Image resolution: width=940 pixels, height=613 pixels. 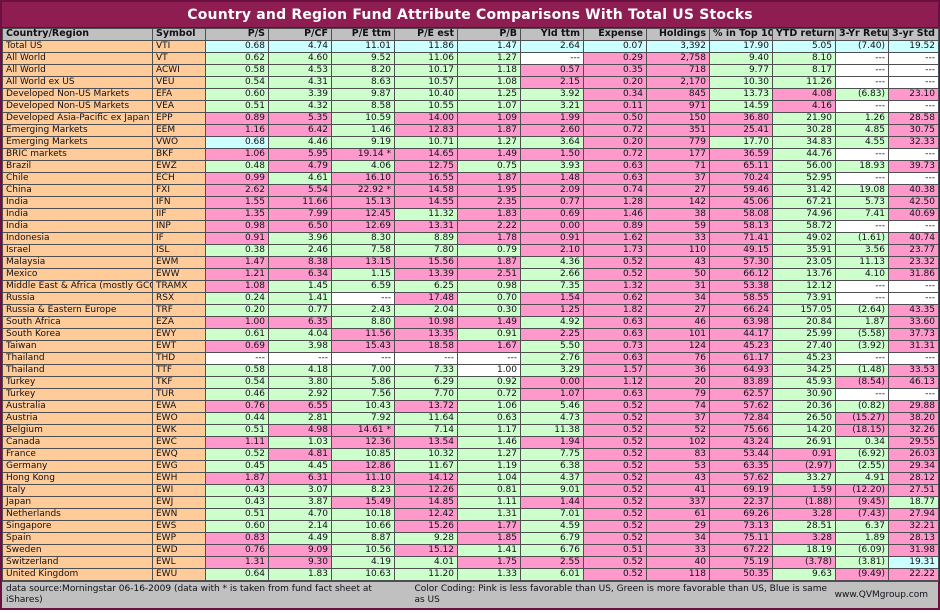 I want to click on symbol-cell: VTI, so click(x=179, y=46).